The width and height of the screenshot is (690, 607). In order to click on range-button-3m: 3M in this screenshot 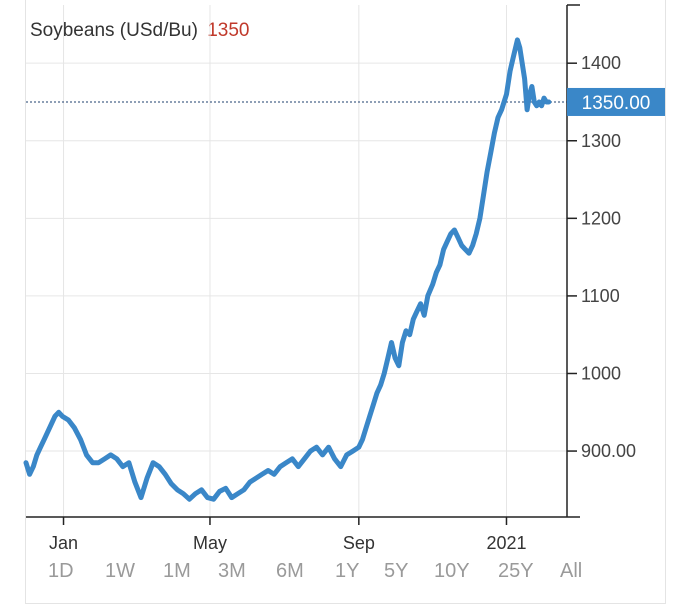, I will do `click(232, 571)`.